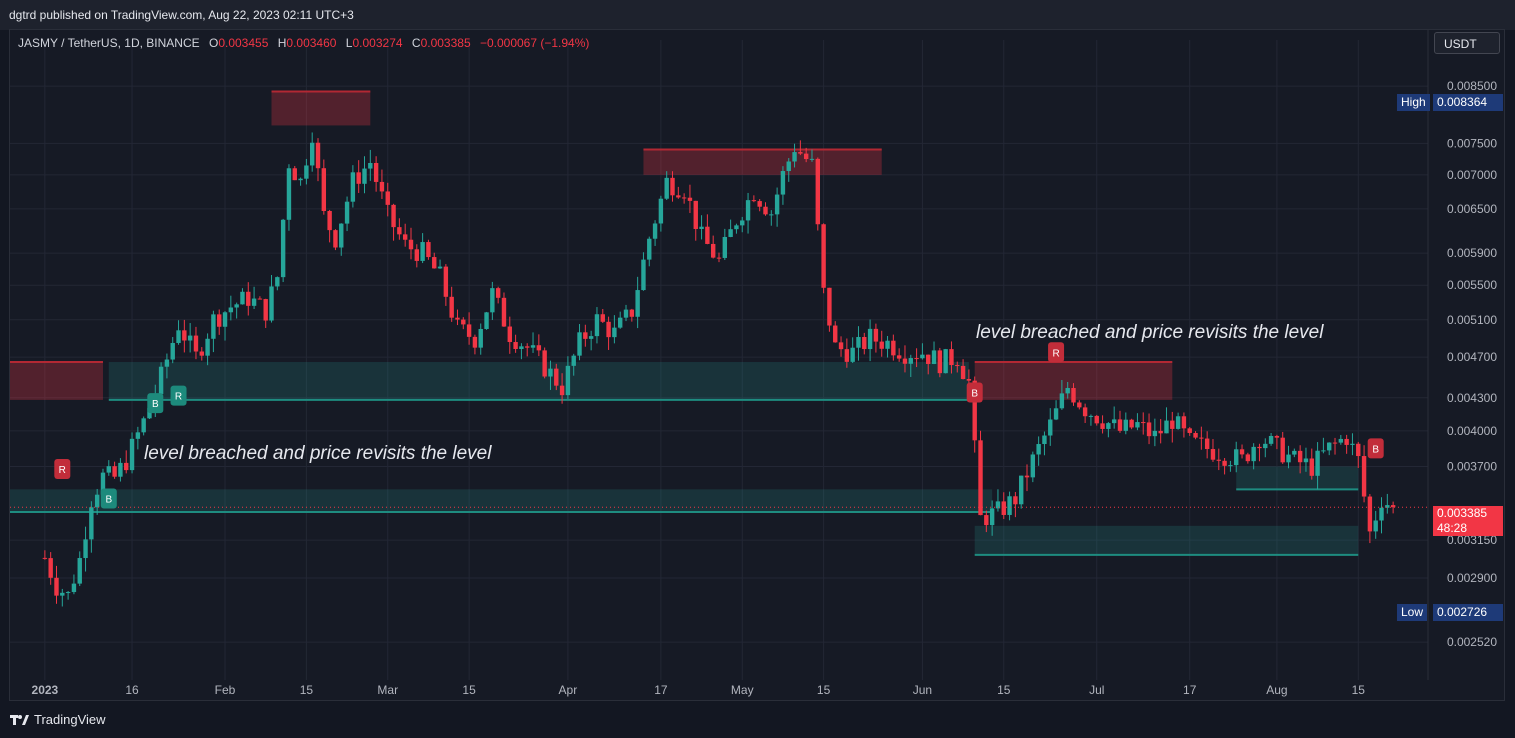 This screenshot has width=1515, height=738. Describe the element at coordinates (1468, 612) in the screenshot. I see `low-tag-value: 0.002726` at that location.